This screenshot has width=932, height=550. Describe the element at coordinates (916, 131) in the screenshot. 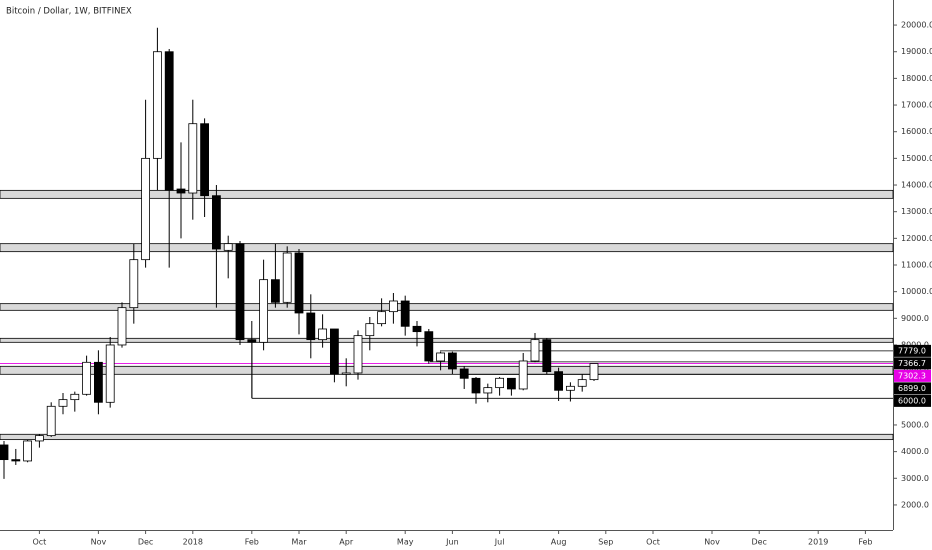

I see `y-tick-label: 16000.0` at that location.